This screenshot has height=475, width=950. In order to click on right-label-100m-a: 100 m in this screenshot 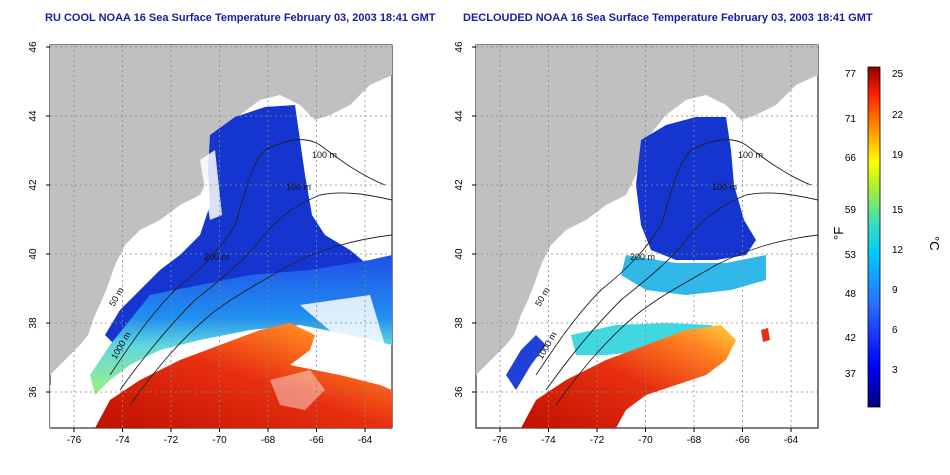, I will do `click(750, 155)`.